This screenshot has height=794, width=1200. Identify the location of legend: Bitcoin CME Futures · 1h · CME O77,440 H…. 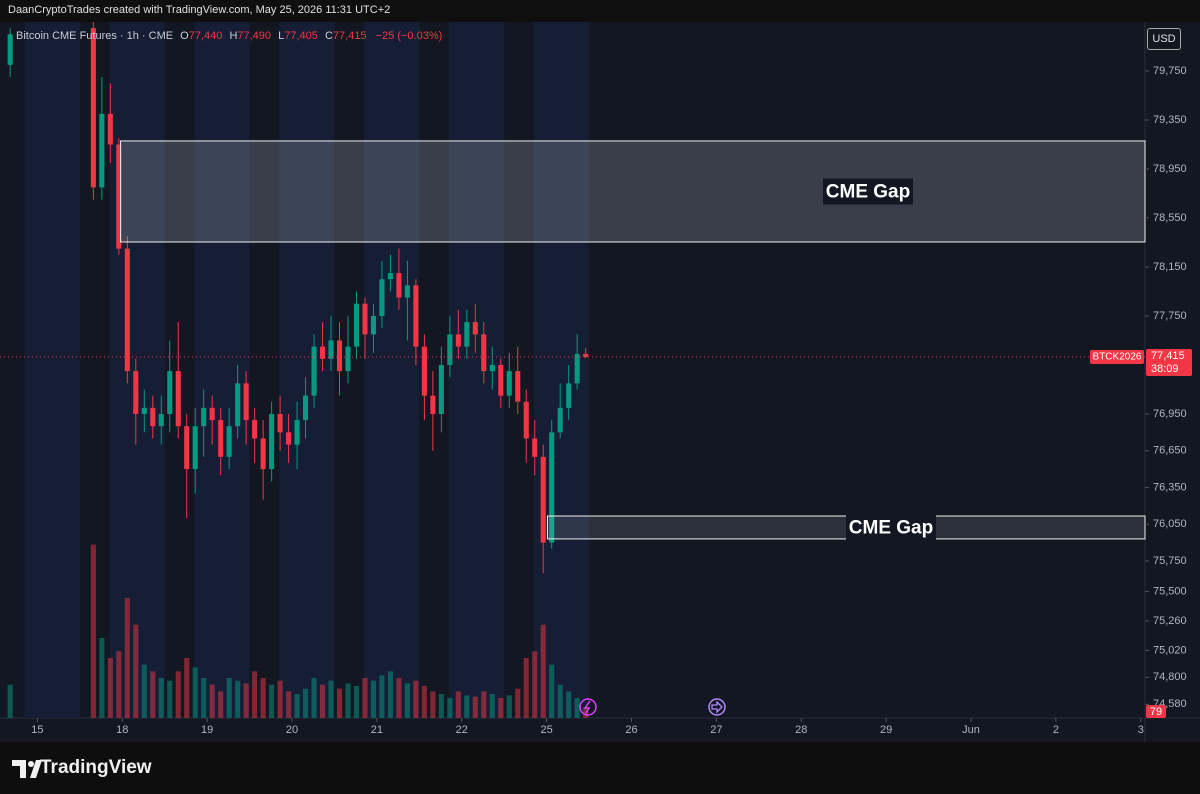
(229, 36).